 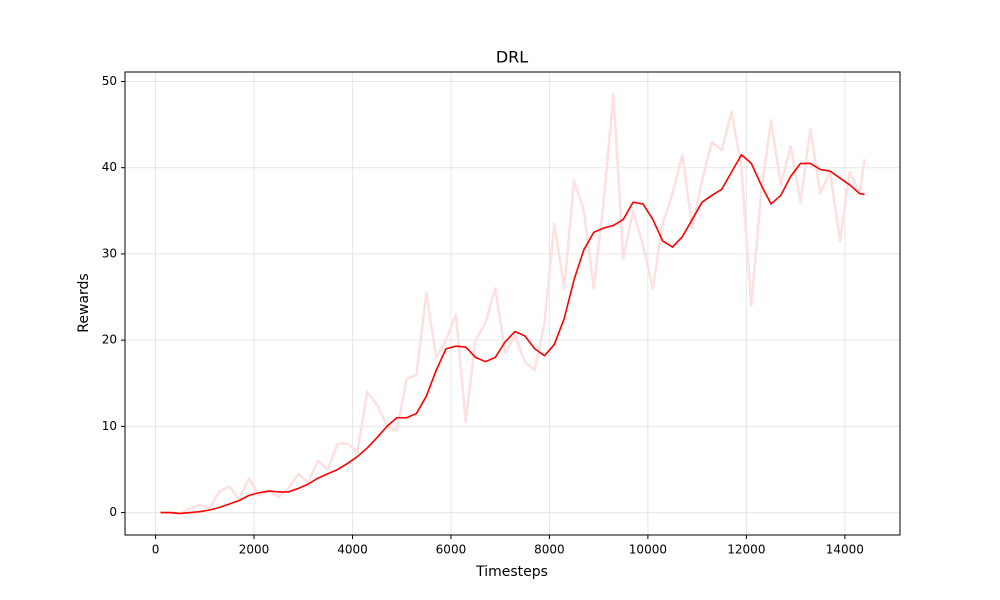 I want to click on x-tick-label: 8000, so click(x=549, y=550).